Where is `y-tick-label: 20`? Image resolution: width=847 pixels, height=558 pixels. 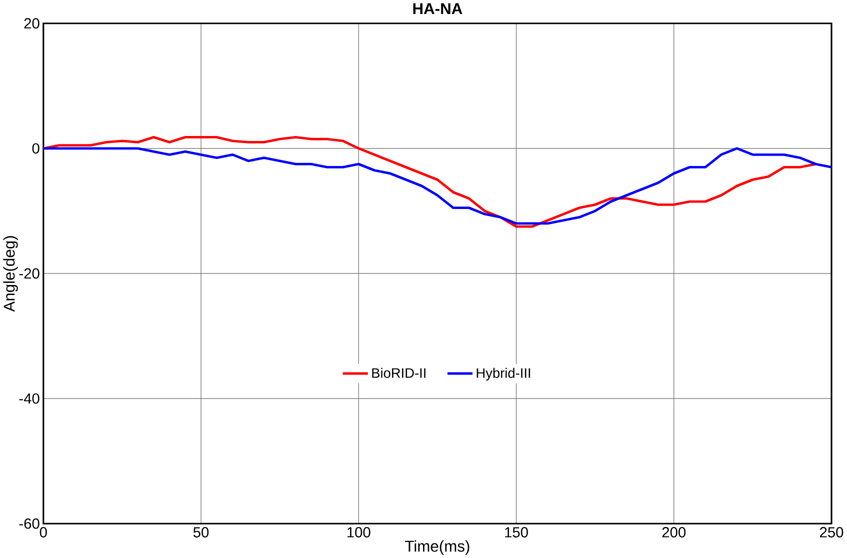
y-tick-label: 20 is located at coordinates (32, 23).